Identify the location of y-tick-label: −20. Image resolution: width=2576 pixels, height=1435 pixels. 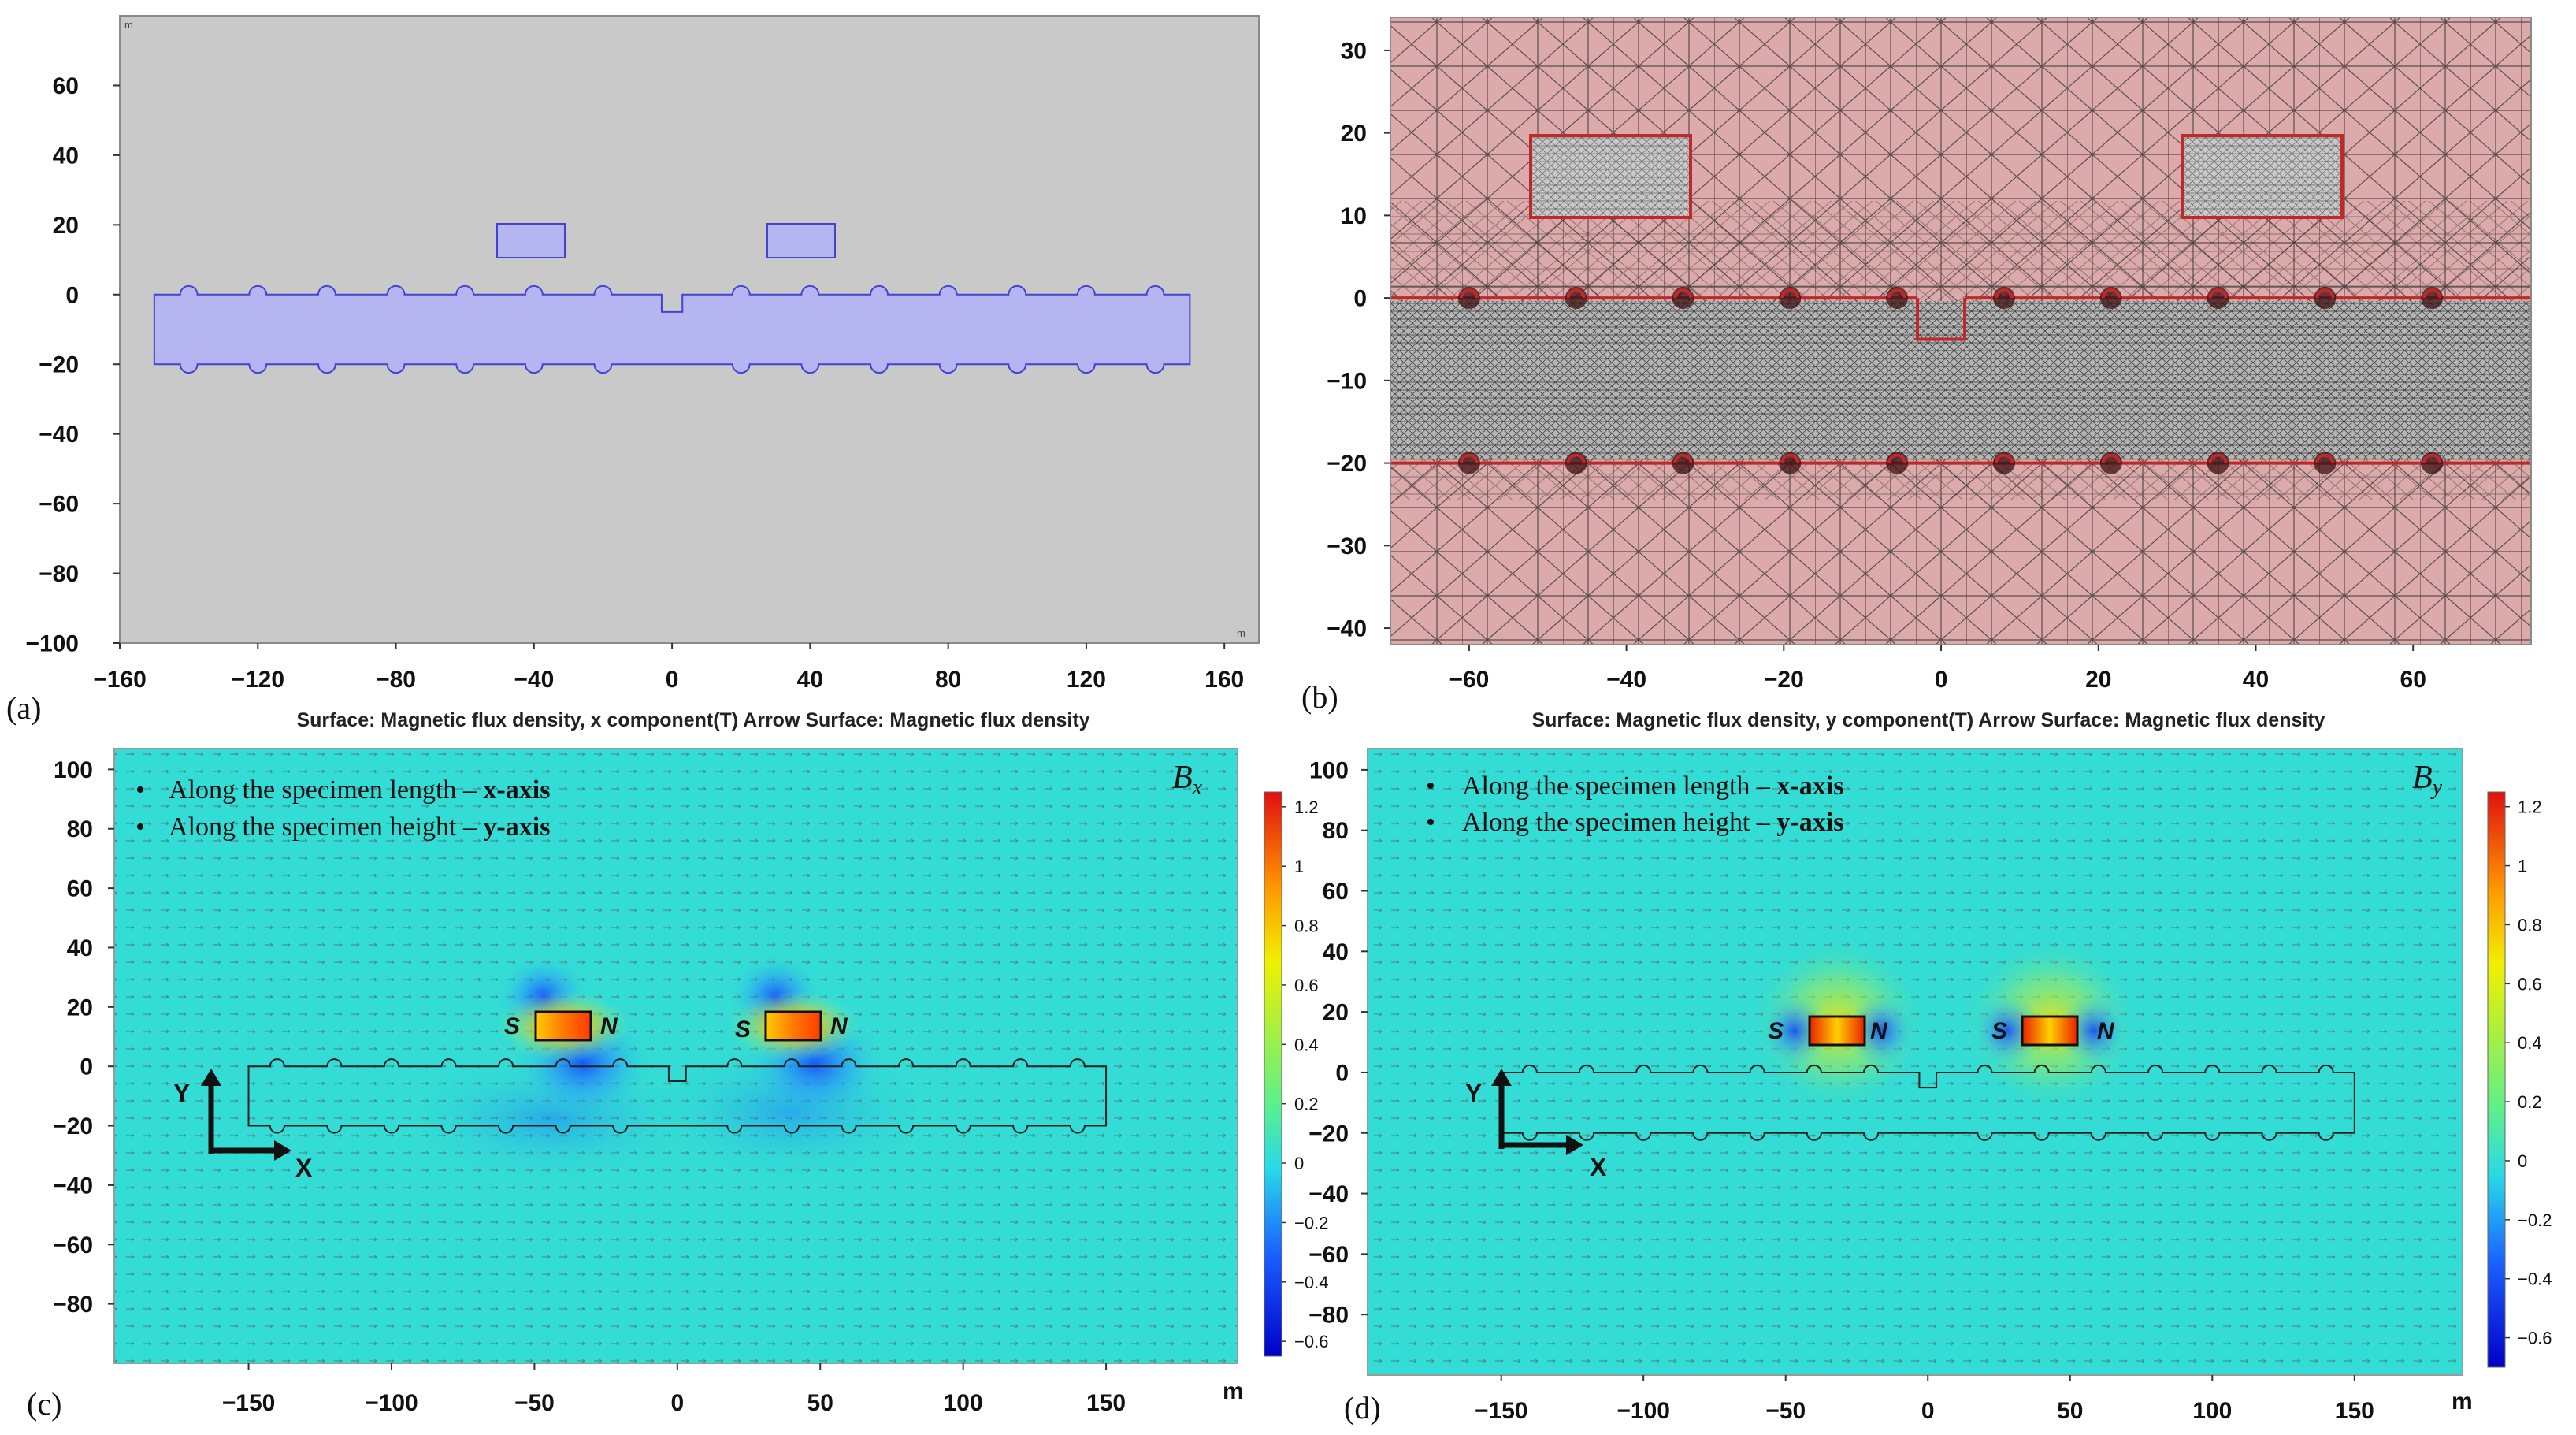
(73, 1126).